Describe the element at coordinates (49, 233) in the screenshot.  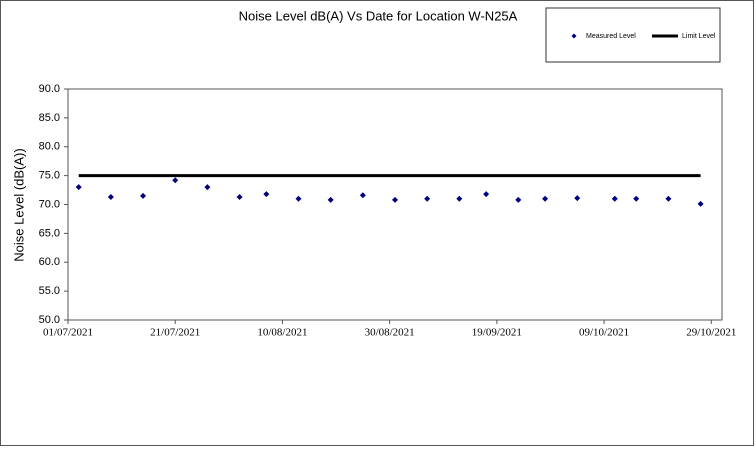
I see `y-tick-label: 65.0` at that location.